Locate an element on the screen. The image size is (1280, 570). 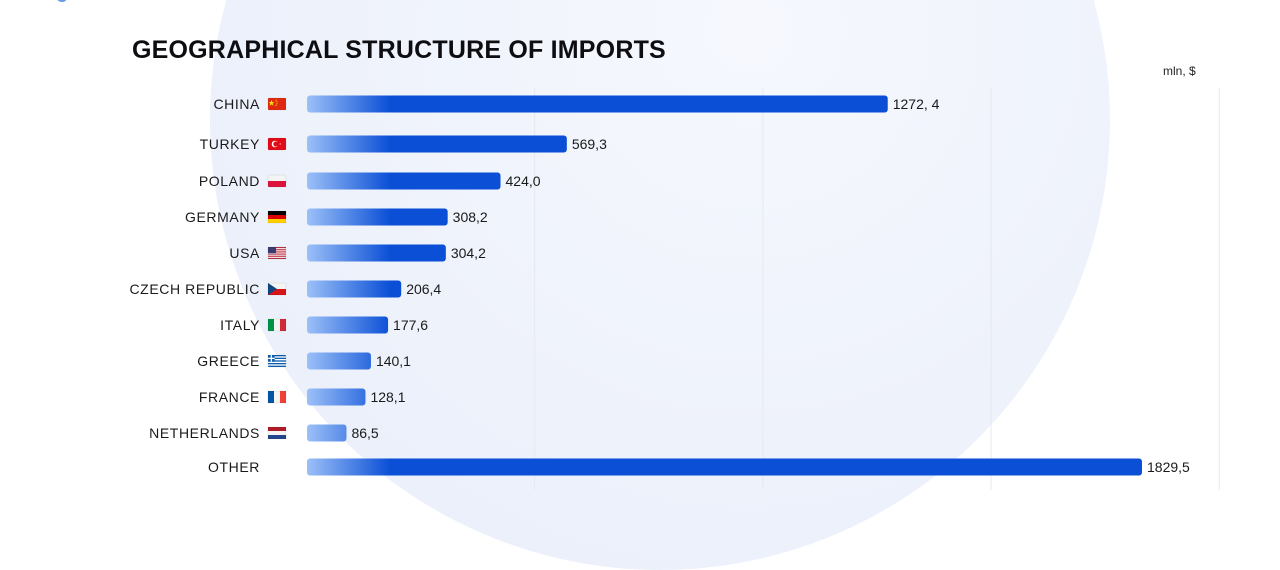
value-label: 1272, 4 is located at coordinates (916, 104).